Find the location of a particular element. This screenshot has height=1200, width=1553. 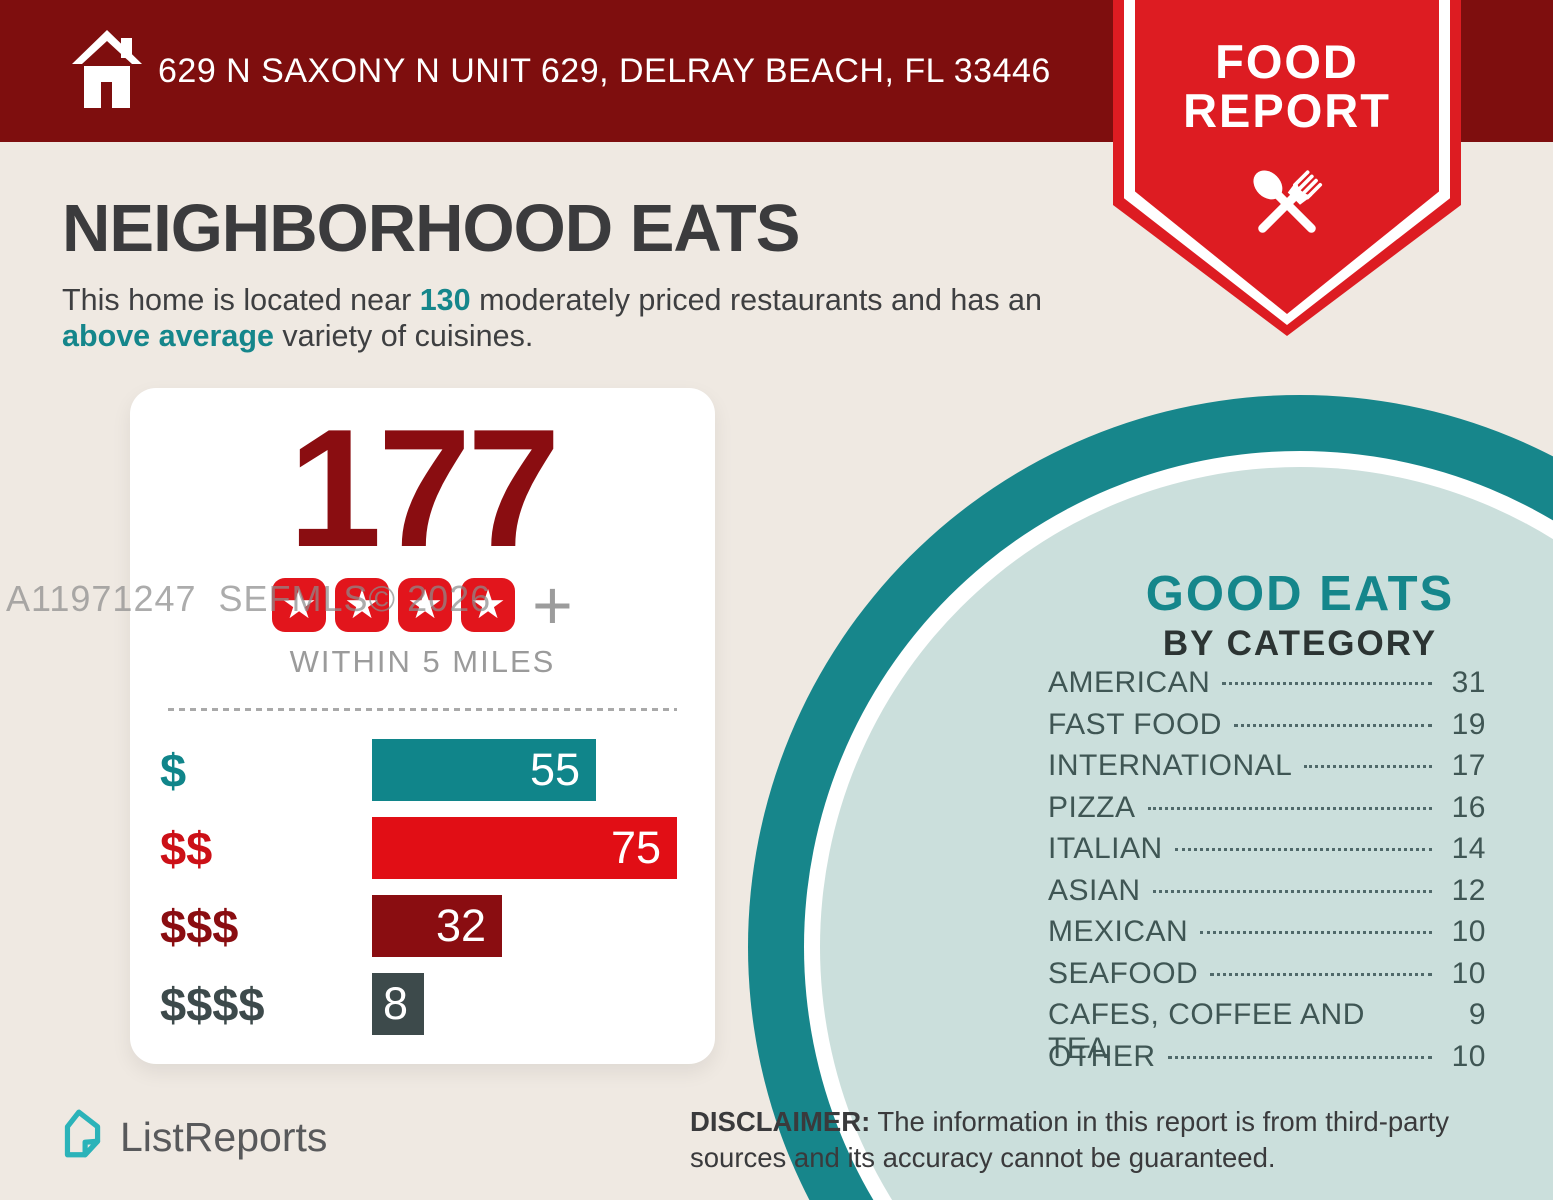

category-row: INTERNATIONAL 17 is located at coordinates (1267, 770).